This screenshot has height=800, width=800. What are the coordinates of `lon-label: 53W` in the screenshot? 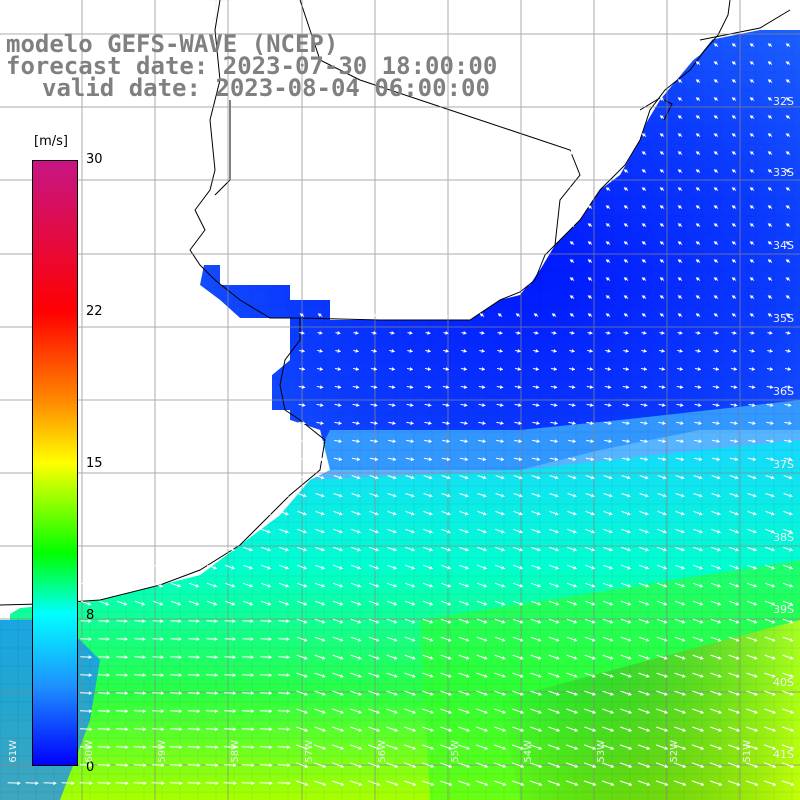 It's located at (601, 751).